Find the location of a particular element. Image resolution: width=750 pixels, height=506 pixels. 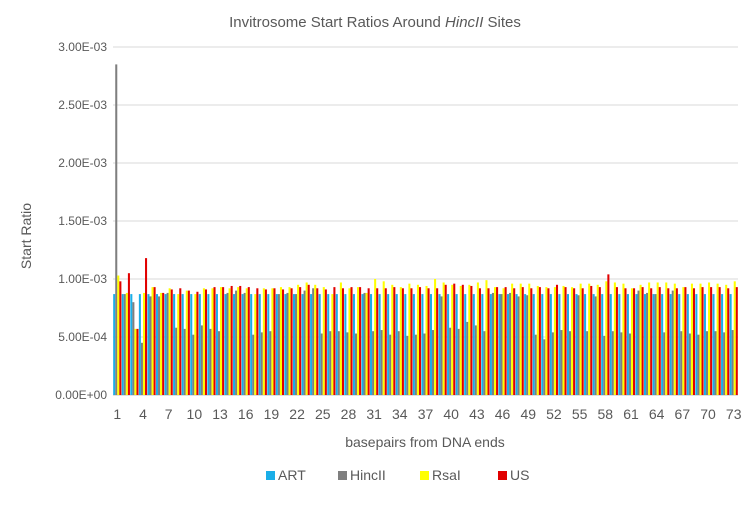

x-tick-label: 4 is located at coordinates (143, 414).